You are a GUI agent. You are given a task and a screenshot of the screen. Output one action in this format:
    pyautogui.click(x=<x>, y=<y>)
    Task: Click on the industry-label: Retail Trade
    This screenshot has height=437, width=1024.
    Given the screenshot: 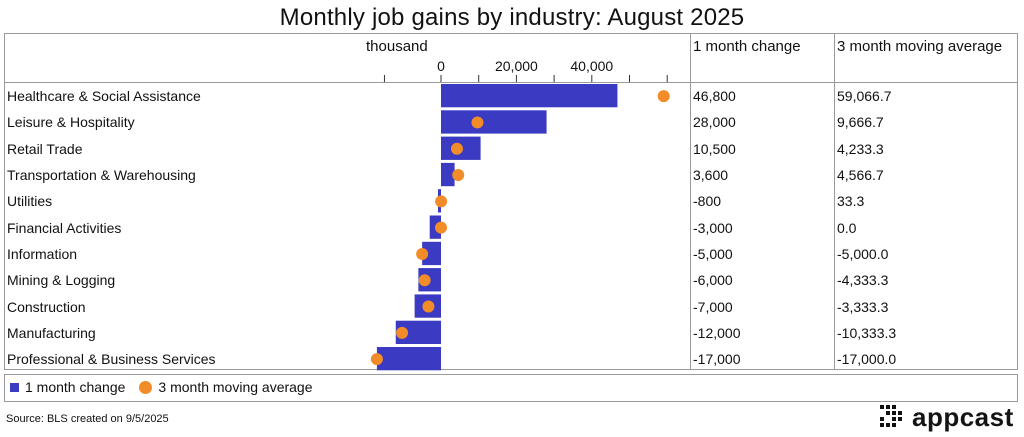 What is the action you would take?
    pyautogui.click(x=45, y=148)
    